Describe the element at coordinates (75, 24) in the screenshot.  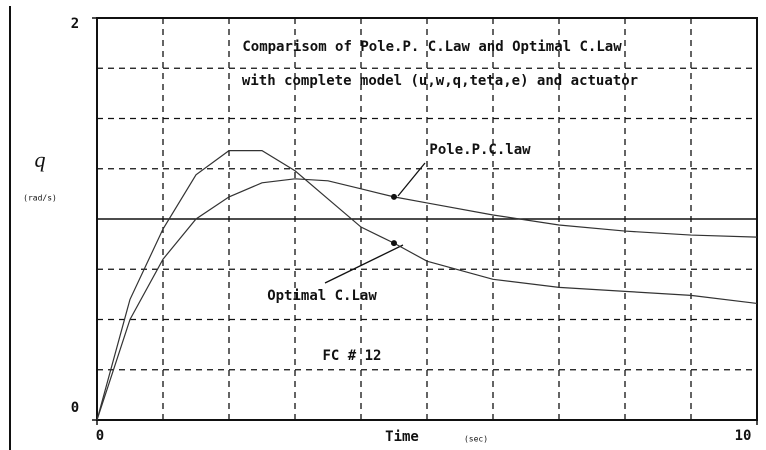
I see `y-tick-label: 2` at that location.